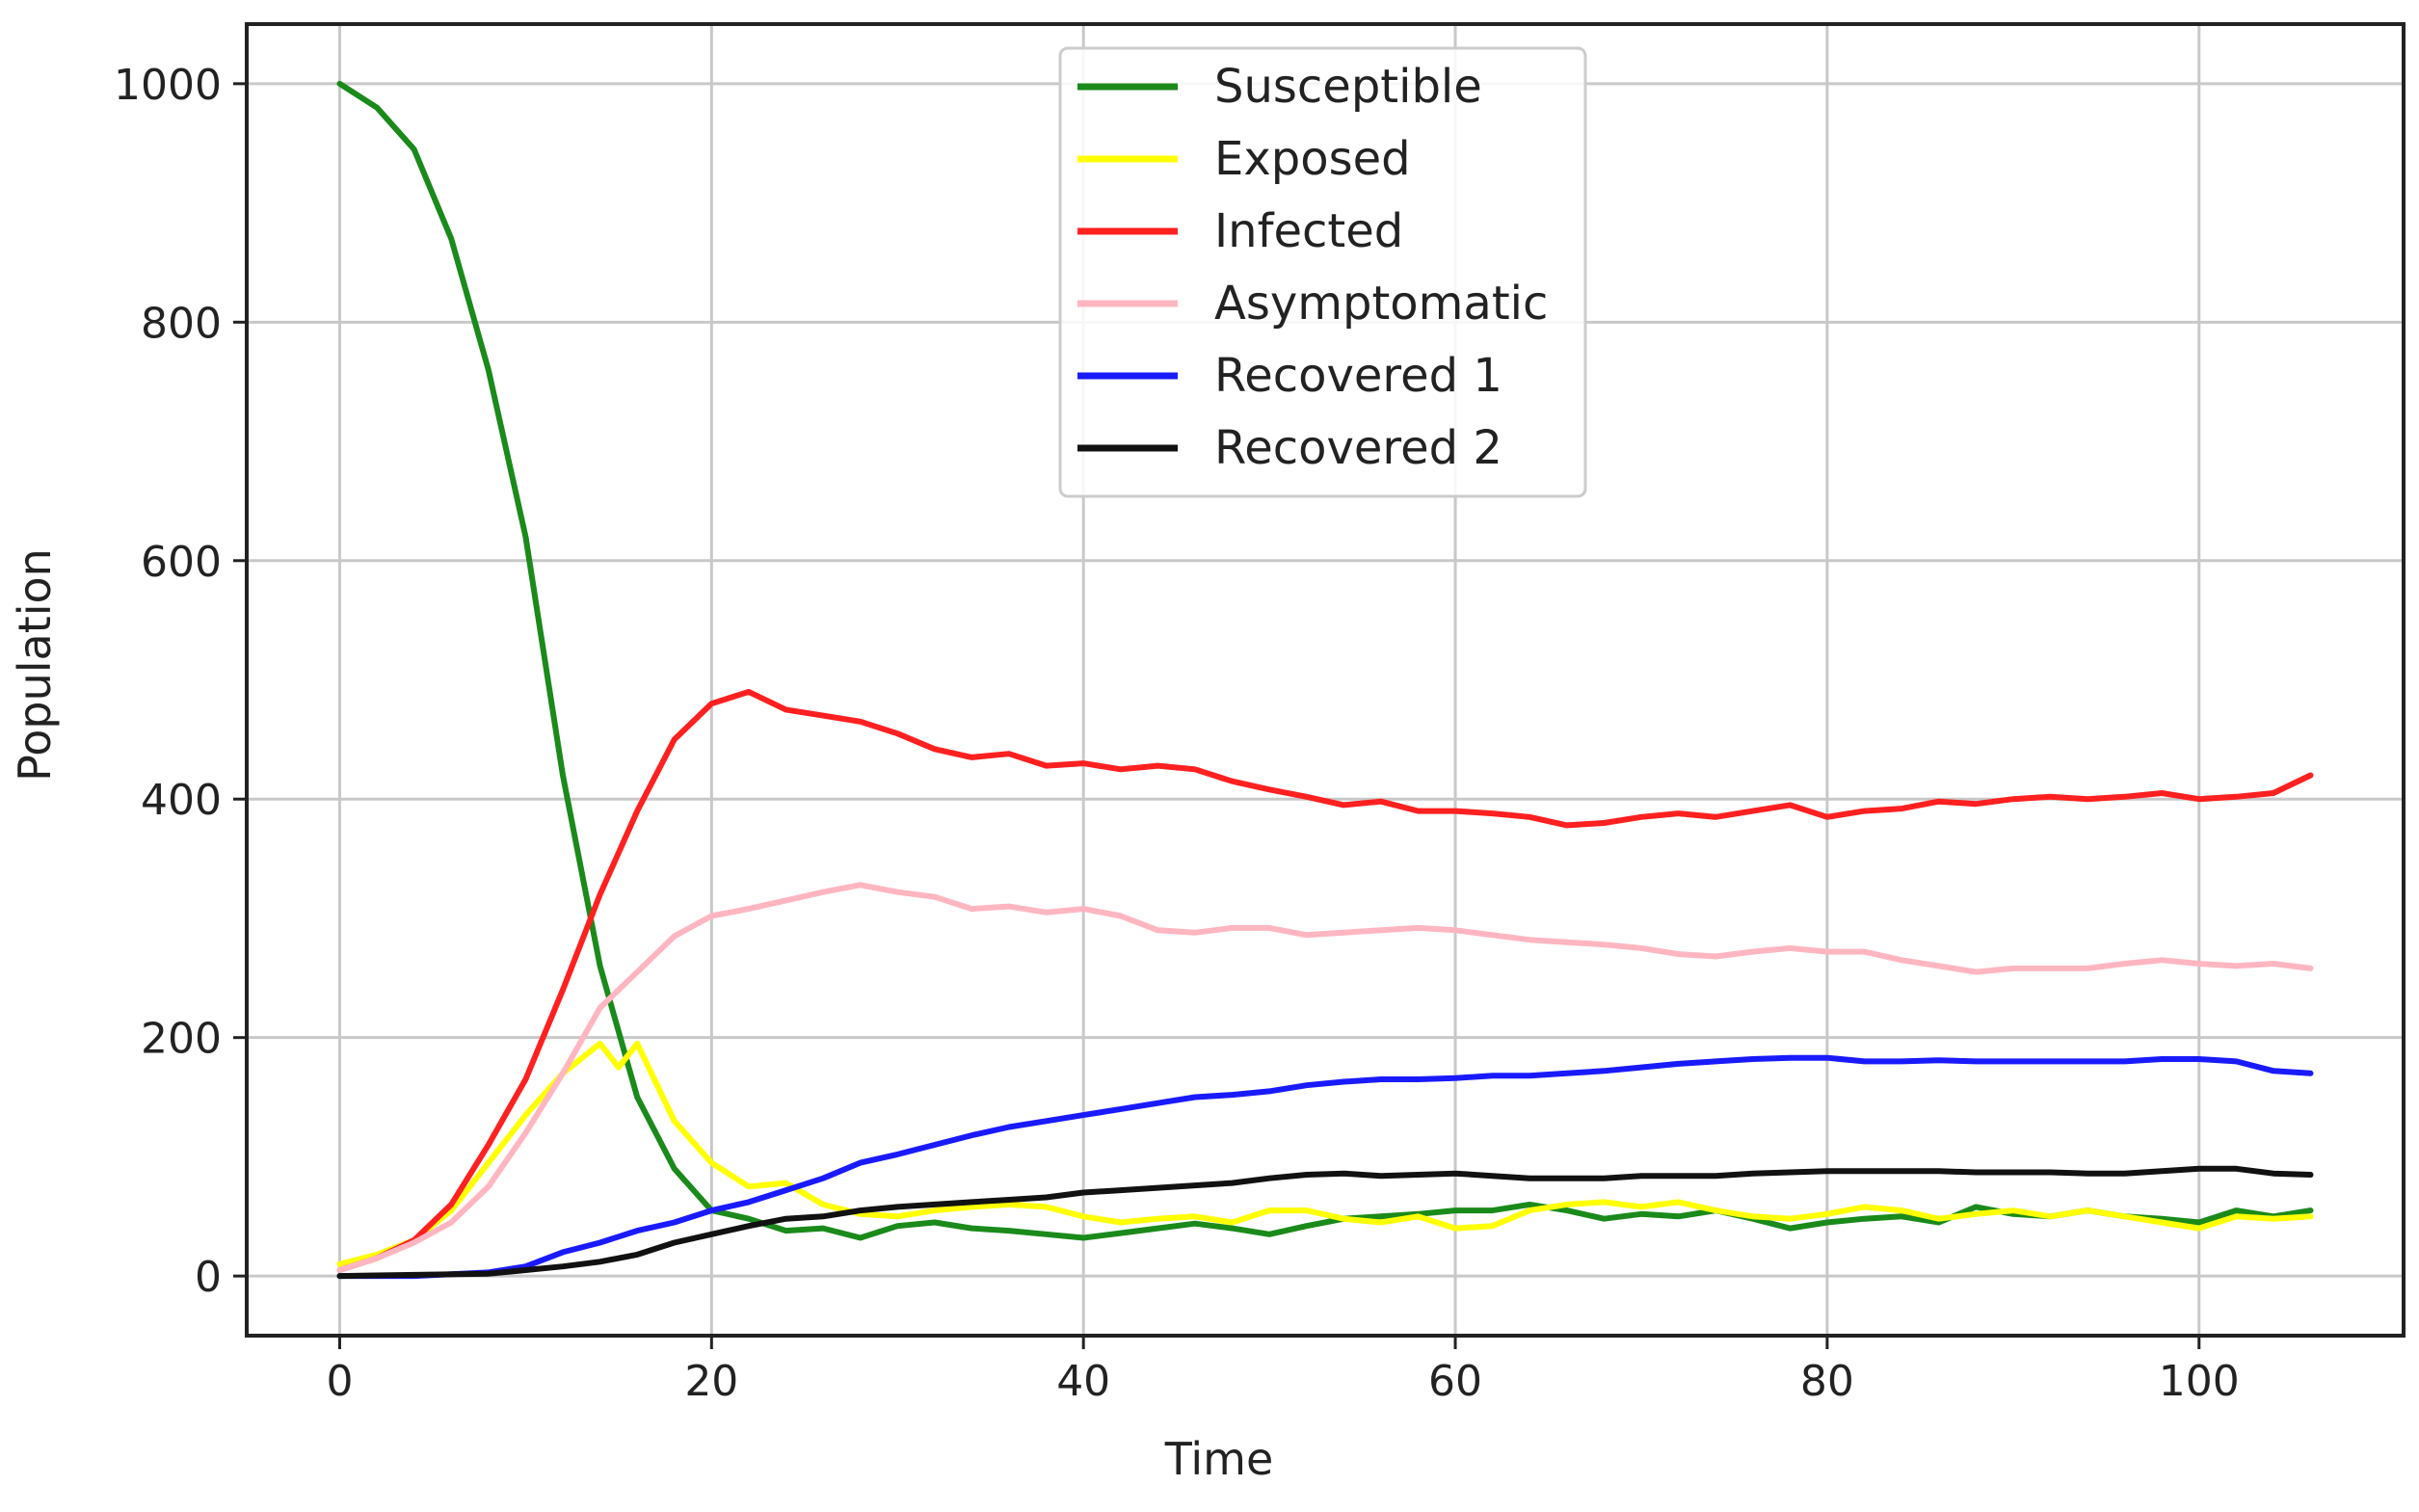 The image size is (2419, 1512). I want to click on y-tick-label: 800, so click(181, 324).